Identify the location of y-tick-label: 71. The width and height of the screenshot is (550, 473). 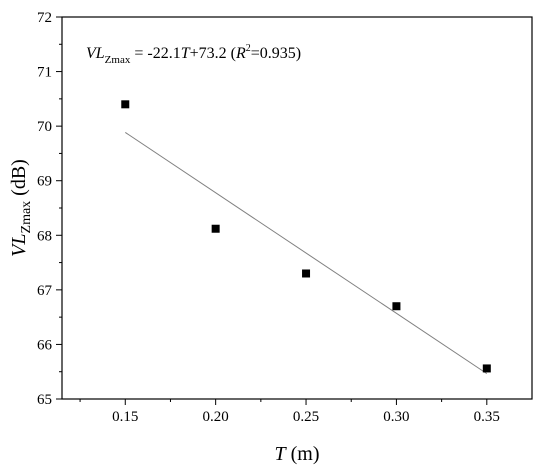
(44, 73).